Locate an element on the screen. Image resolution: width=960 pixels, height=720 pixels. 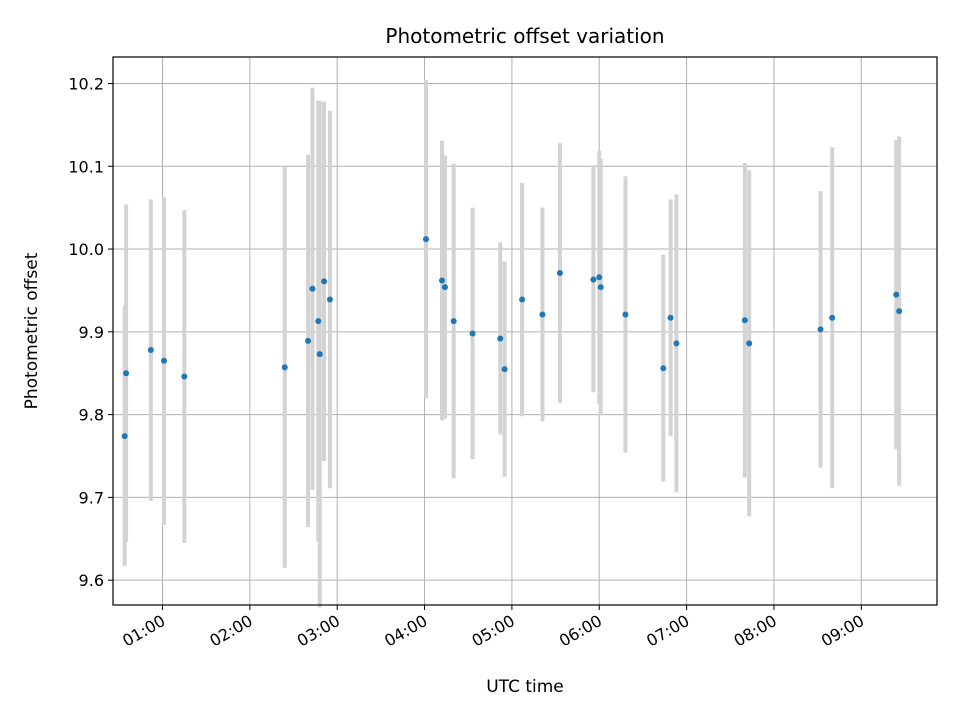
y-tick-label: 9.9 is located at coordinates (91, 332).